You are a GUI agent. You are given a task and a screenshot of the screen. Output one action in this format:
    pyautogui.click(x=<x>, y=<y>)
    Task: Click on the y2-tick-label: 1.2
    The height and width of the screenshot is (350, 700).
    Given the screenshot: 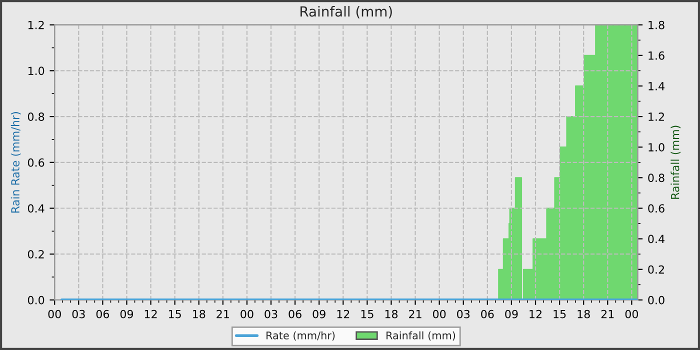 What is the action you would take?
    pyautogui.click(x=656, y=116)
    